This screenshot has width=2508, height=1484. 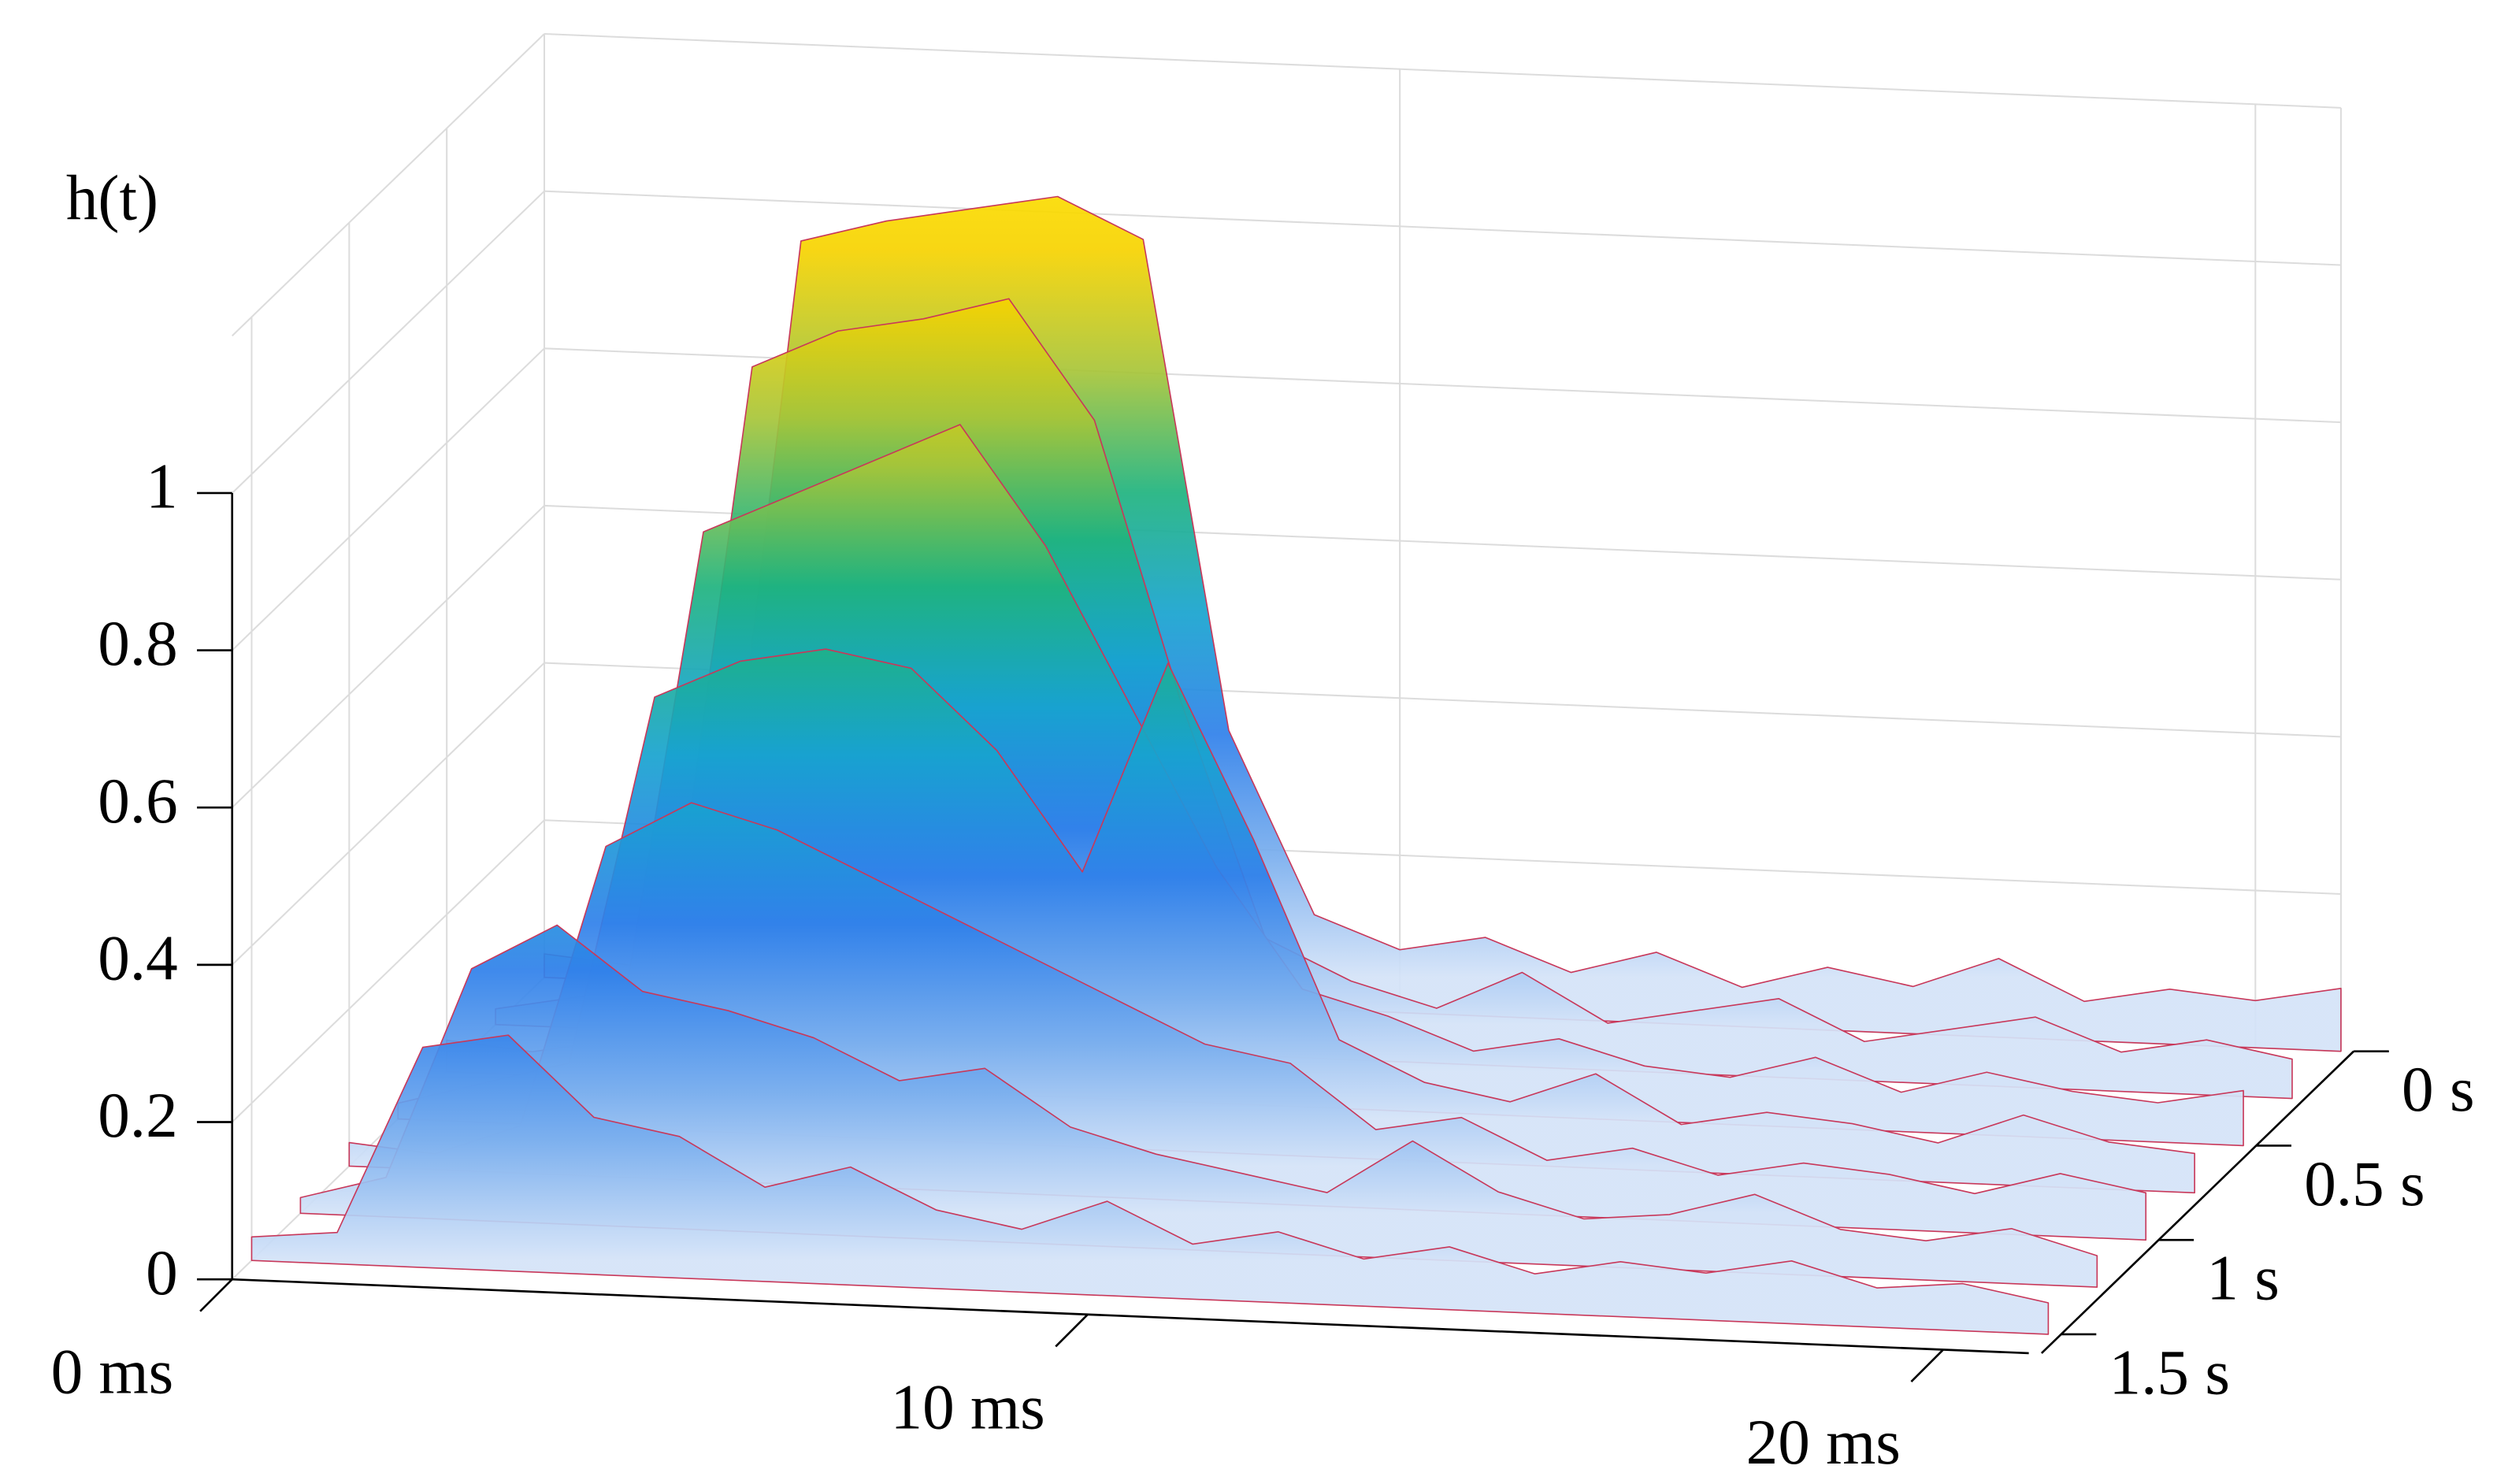 What do you see at coordinates (1823, 1443) in the screenshot?
I see `x-tick-label: 20 ms` at bounding box center [1823, 1443].